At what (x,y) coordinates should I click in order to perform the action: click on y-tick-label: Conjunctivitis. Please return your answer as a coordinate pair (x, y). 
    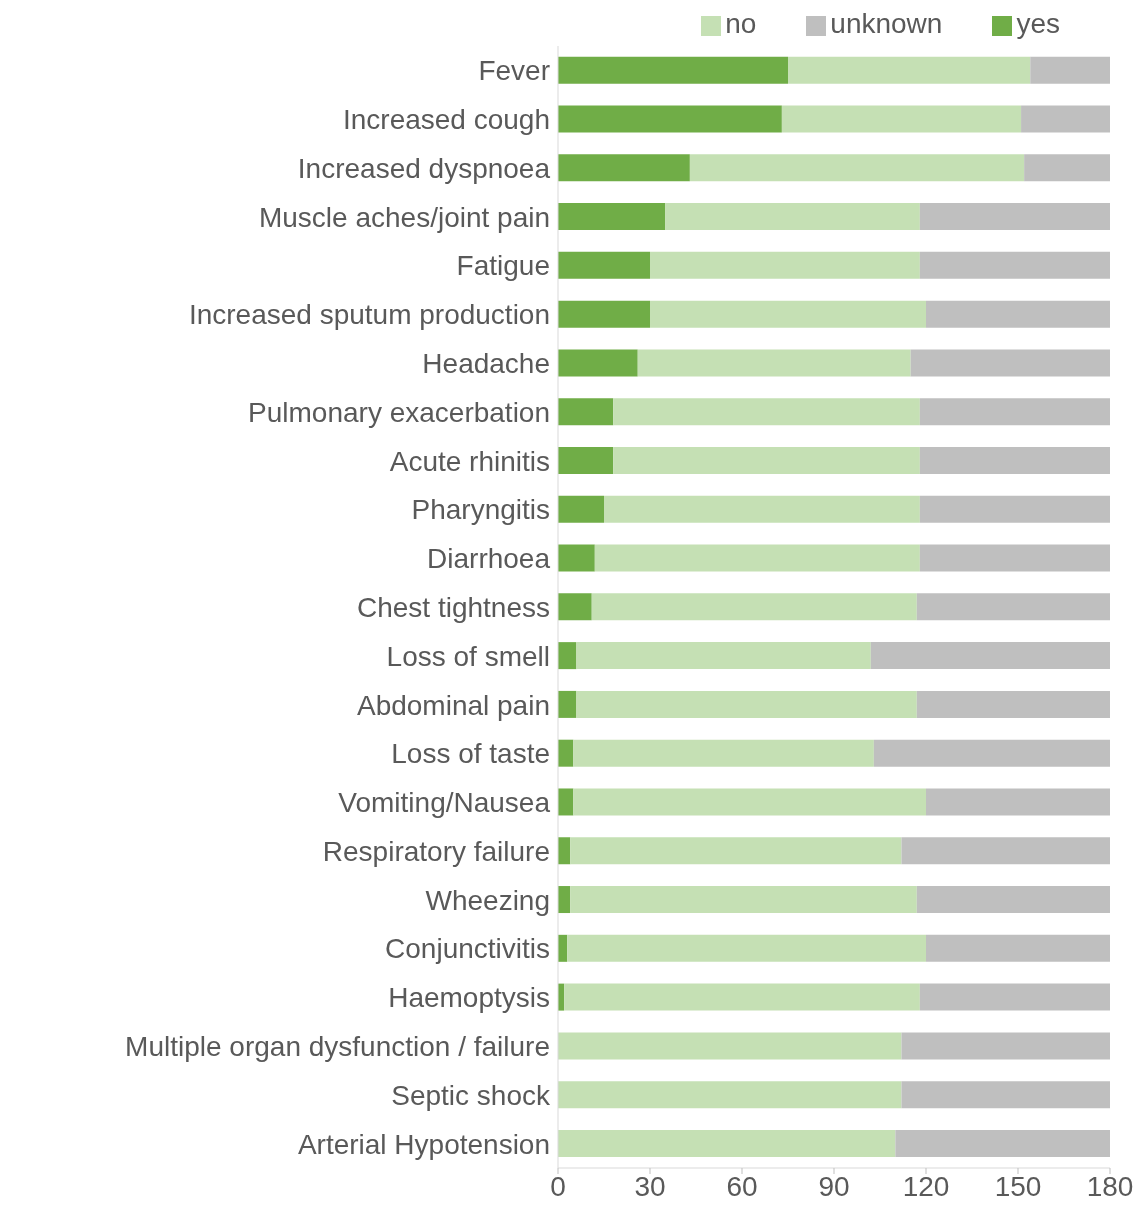
    Looking at the image, I should click on (467, 949).